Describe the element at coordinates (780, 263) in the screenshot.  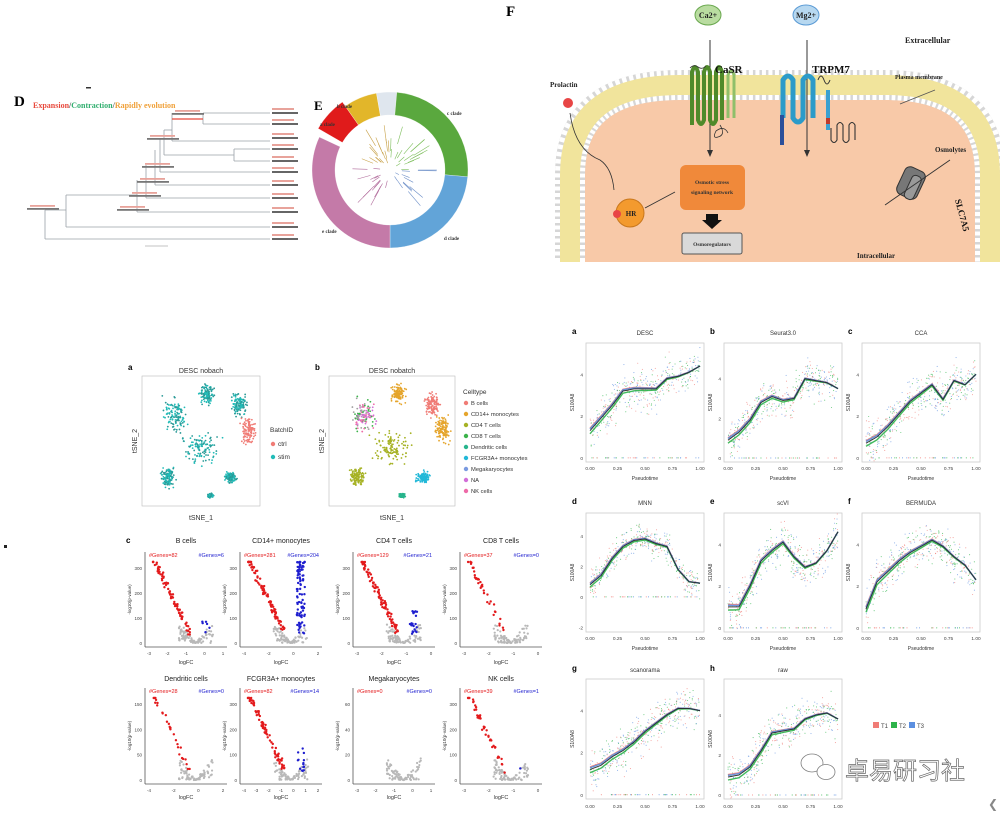
I see `cell-bottom` at that location.